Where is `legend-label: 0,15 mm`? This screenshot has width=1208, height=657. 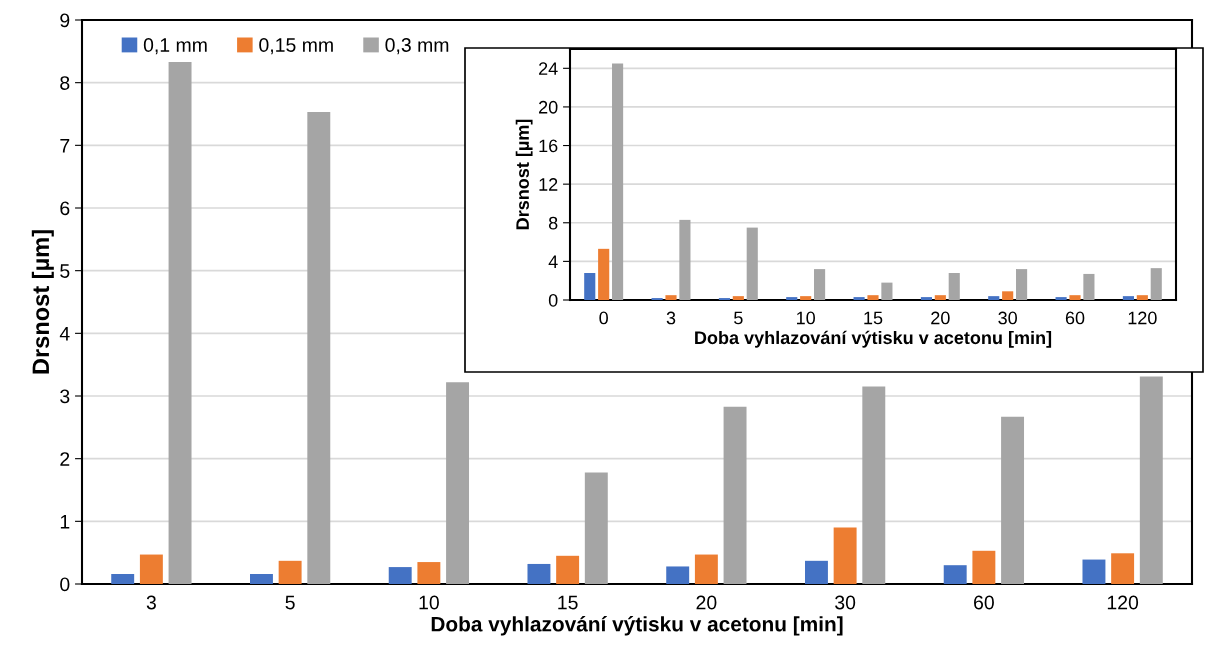
legend-label: 0,15 mm is located at coordinates (296, 46).